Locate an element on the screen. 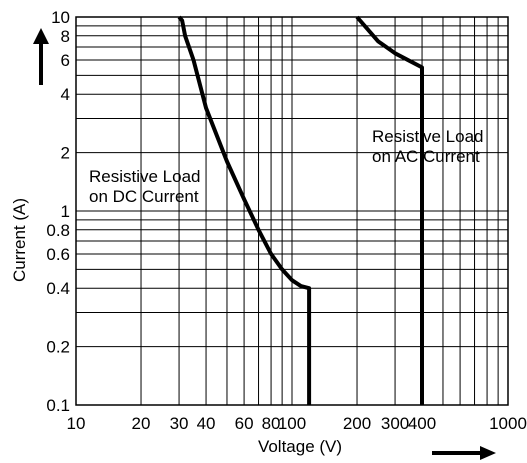 The height and width of the screenshot is (463, 527). ac-current-label: Resistive Load on AC Current is located at coordinates (428, 146).